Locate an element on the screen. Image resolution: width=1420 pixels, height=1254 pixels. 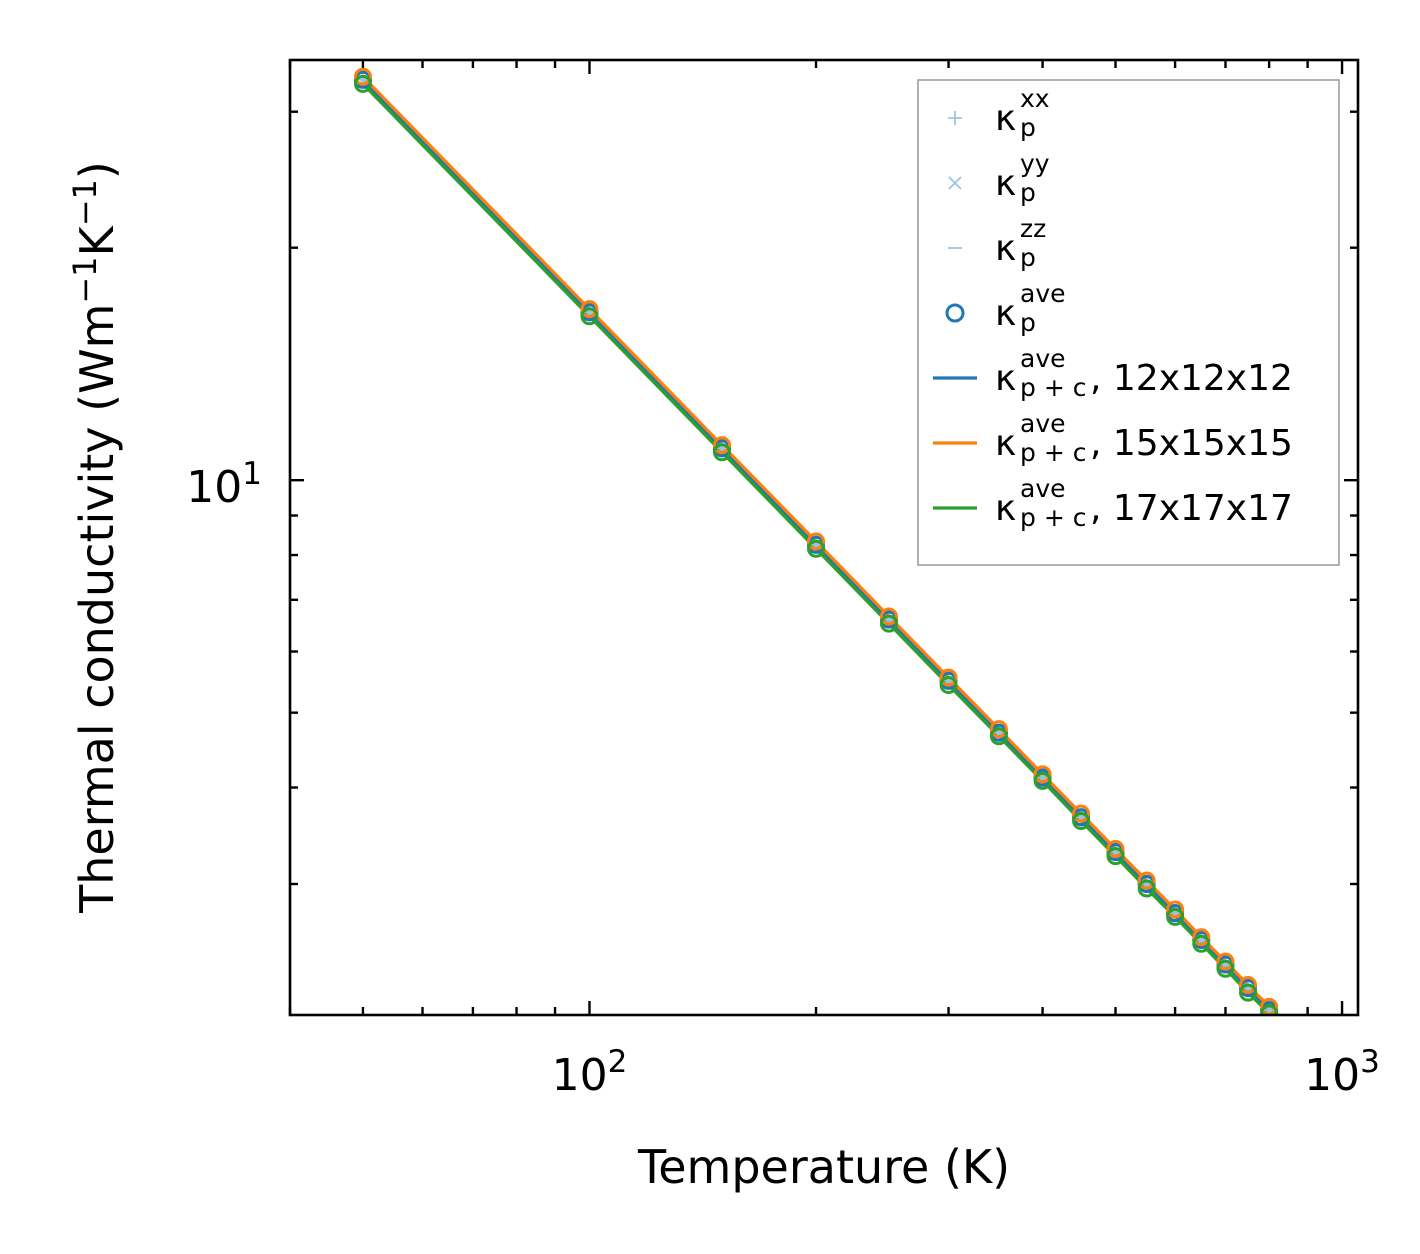
legend-label: κ ave p is located at coordinates (1030, 308).